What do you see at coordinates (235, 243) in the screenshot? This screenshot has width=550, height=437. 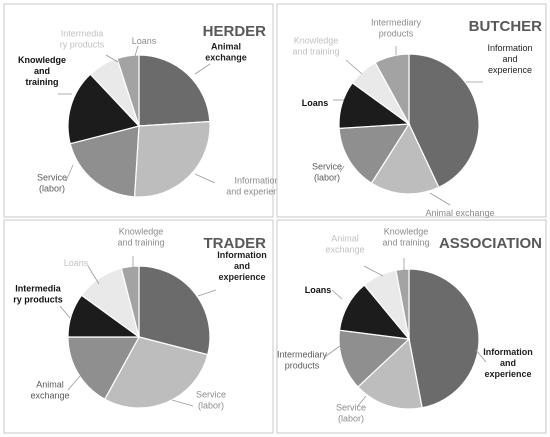 I see `chart-title: TRADER` at bounding box center [235, 243].